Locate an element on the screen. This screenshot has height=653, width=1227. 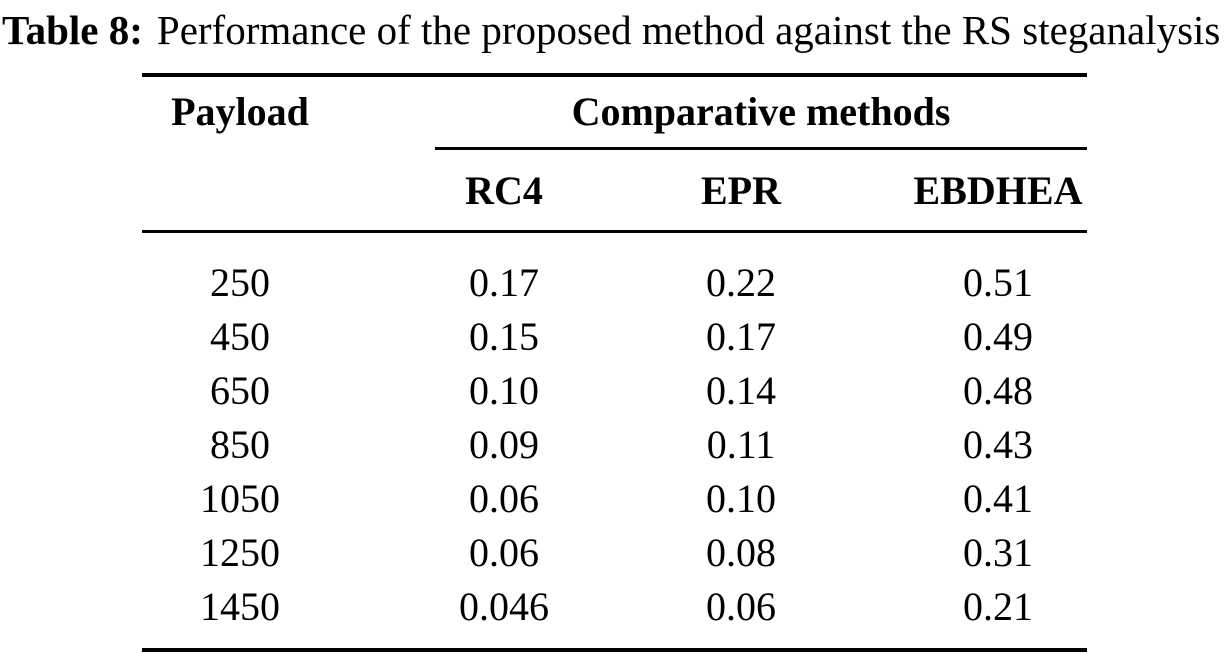
epr-value-cell: 0.17 is located at coordinates (741, 336).